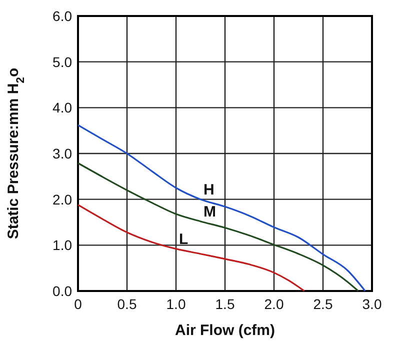  What do you see at coordinates (183, 239) in the screenshot?
I see `series-label: L` at bounding box center [183, 239].